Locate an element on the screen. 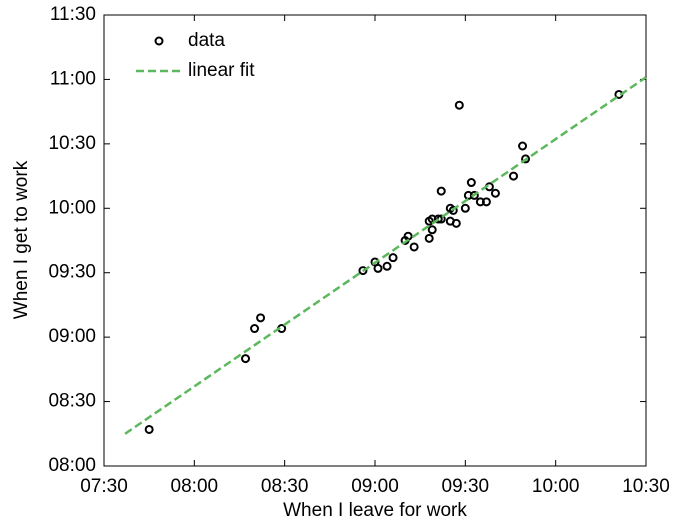  x-axis-label: When I leave for work is located at coordinates (375, 510).